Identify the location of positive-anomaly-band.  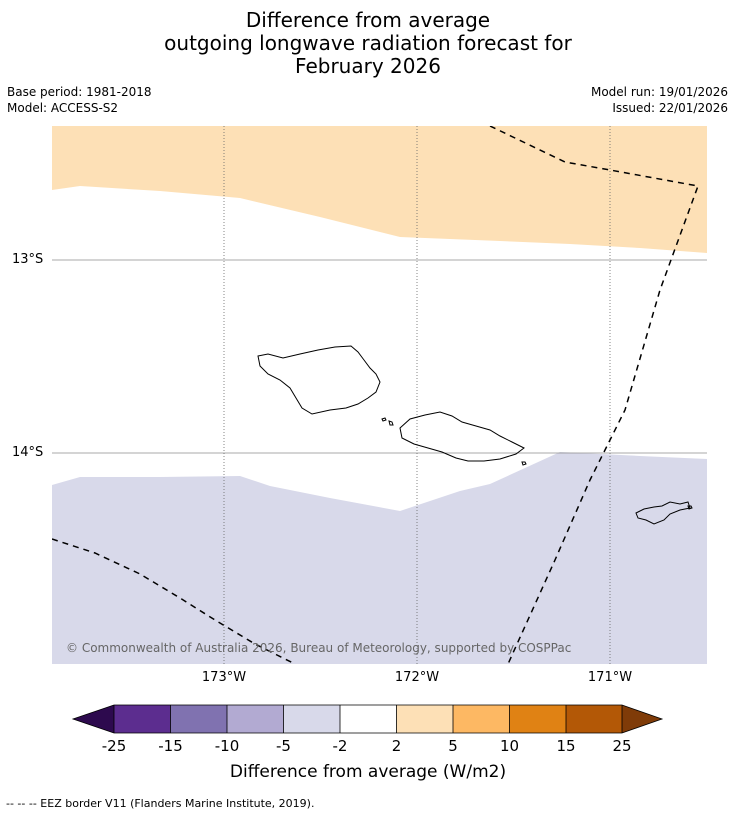
(379, 189).